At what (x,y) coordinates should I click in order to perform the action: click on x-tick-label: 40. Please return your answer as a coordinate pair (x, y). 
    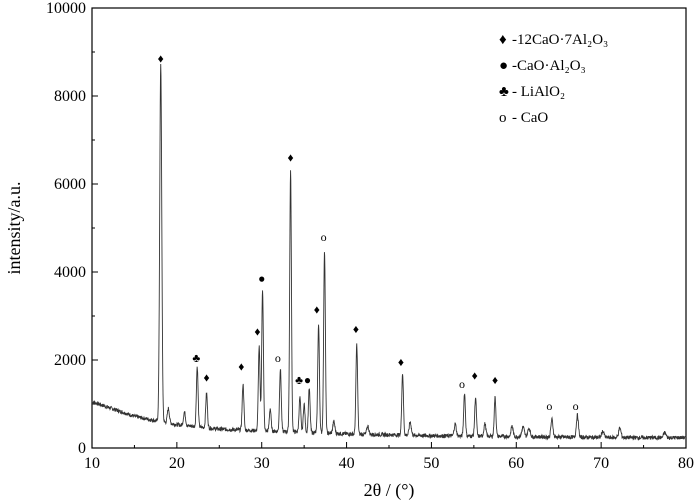
    Looking at the image, I should click on (347, 463).